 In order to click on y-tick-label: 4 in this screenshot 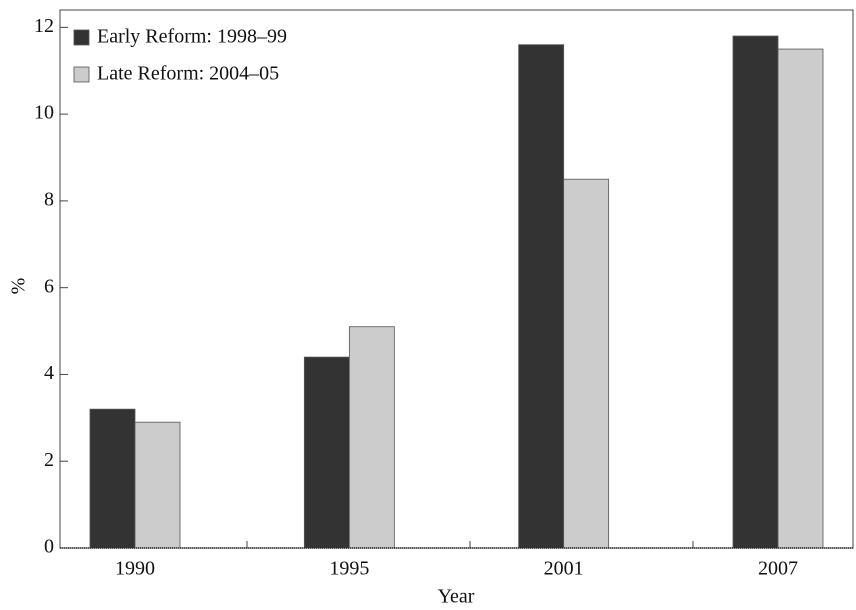, I will do `click(49, 373)`.